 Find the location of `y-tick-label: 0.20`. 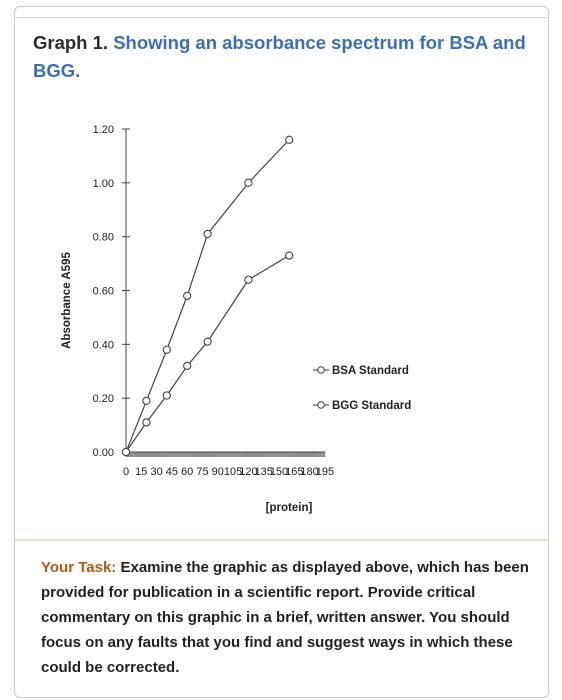

y-tick-label: 0.20 is located at coordinates (103, 399).